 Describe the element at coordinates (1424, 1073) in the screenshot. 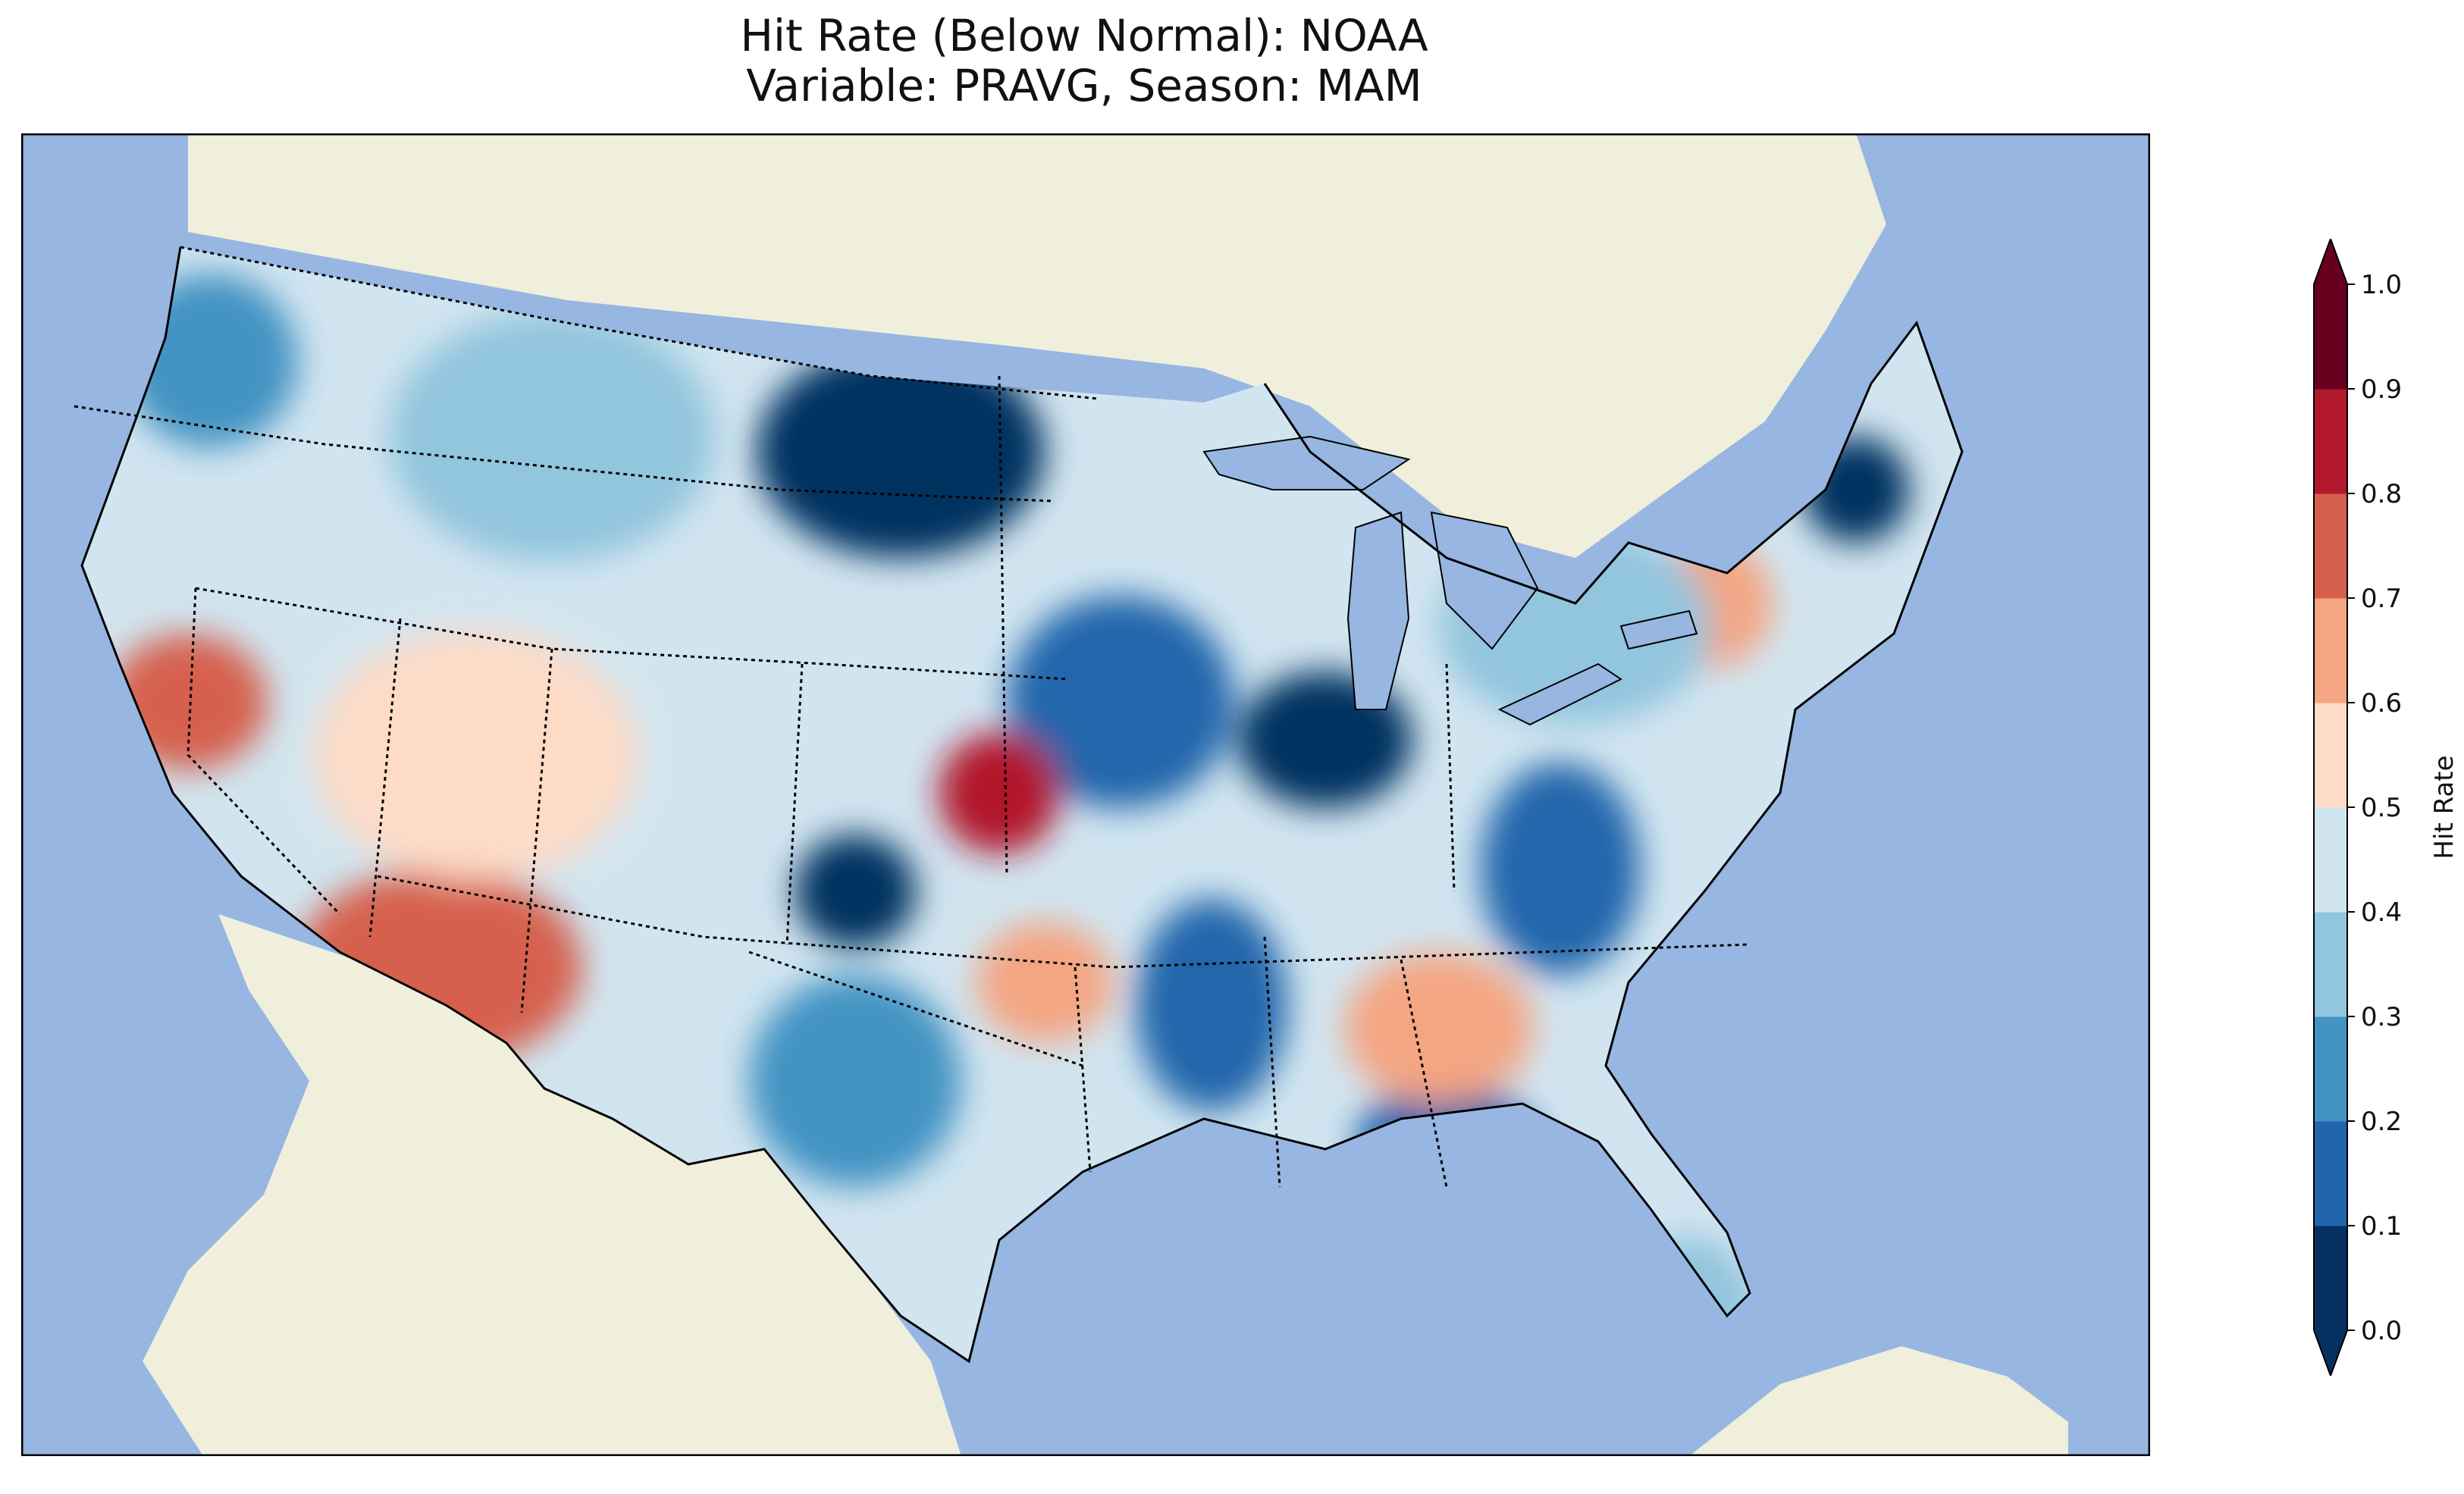

I see `border-al-ga` at that location.